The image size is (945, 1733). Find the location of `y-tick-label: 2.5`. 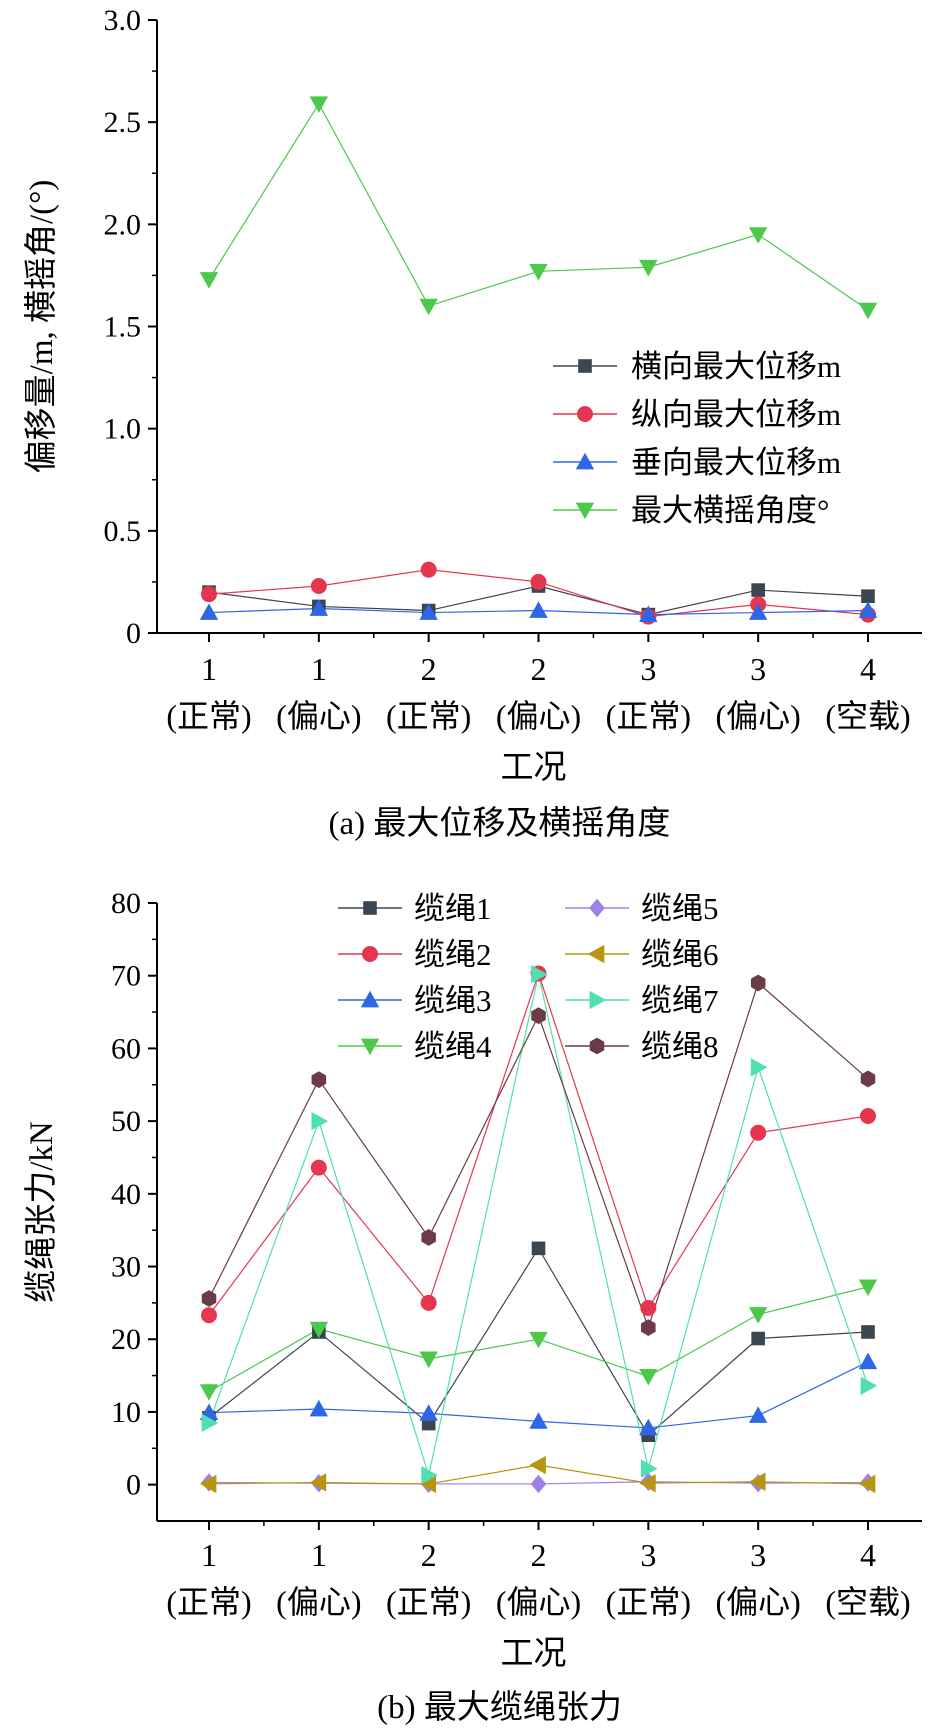

y-tick-label: 2.5 is located at coordinates (123, 122).